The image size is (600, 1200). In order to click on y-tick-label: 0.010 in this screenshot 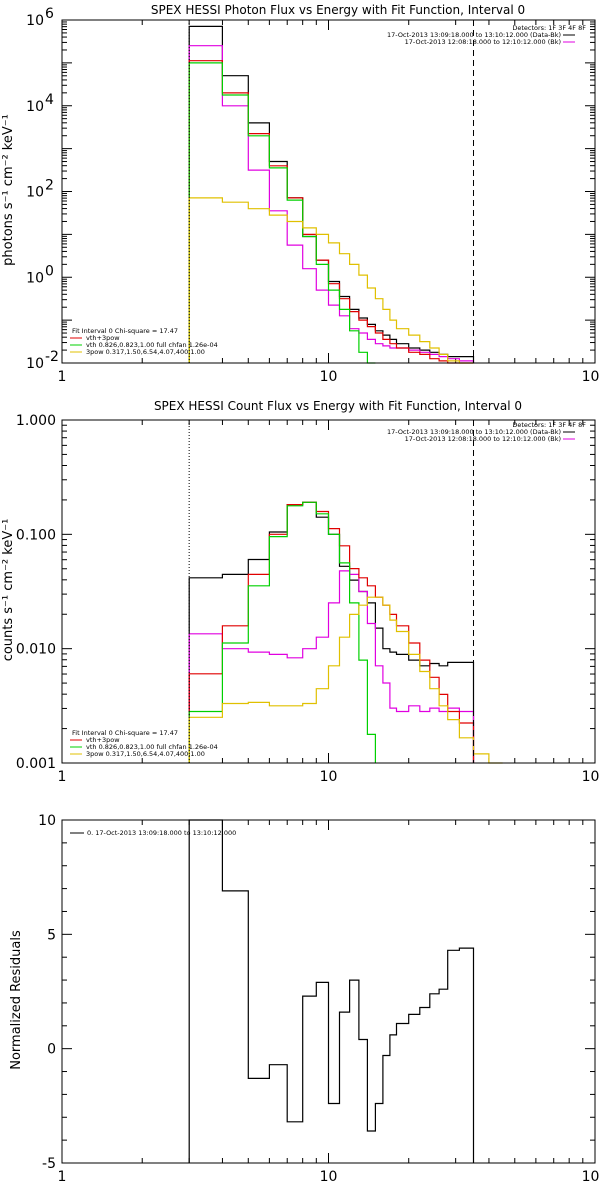, I will do `click(36, 650)`.